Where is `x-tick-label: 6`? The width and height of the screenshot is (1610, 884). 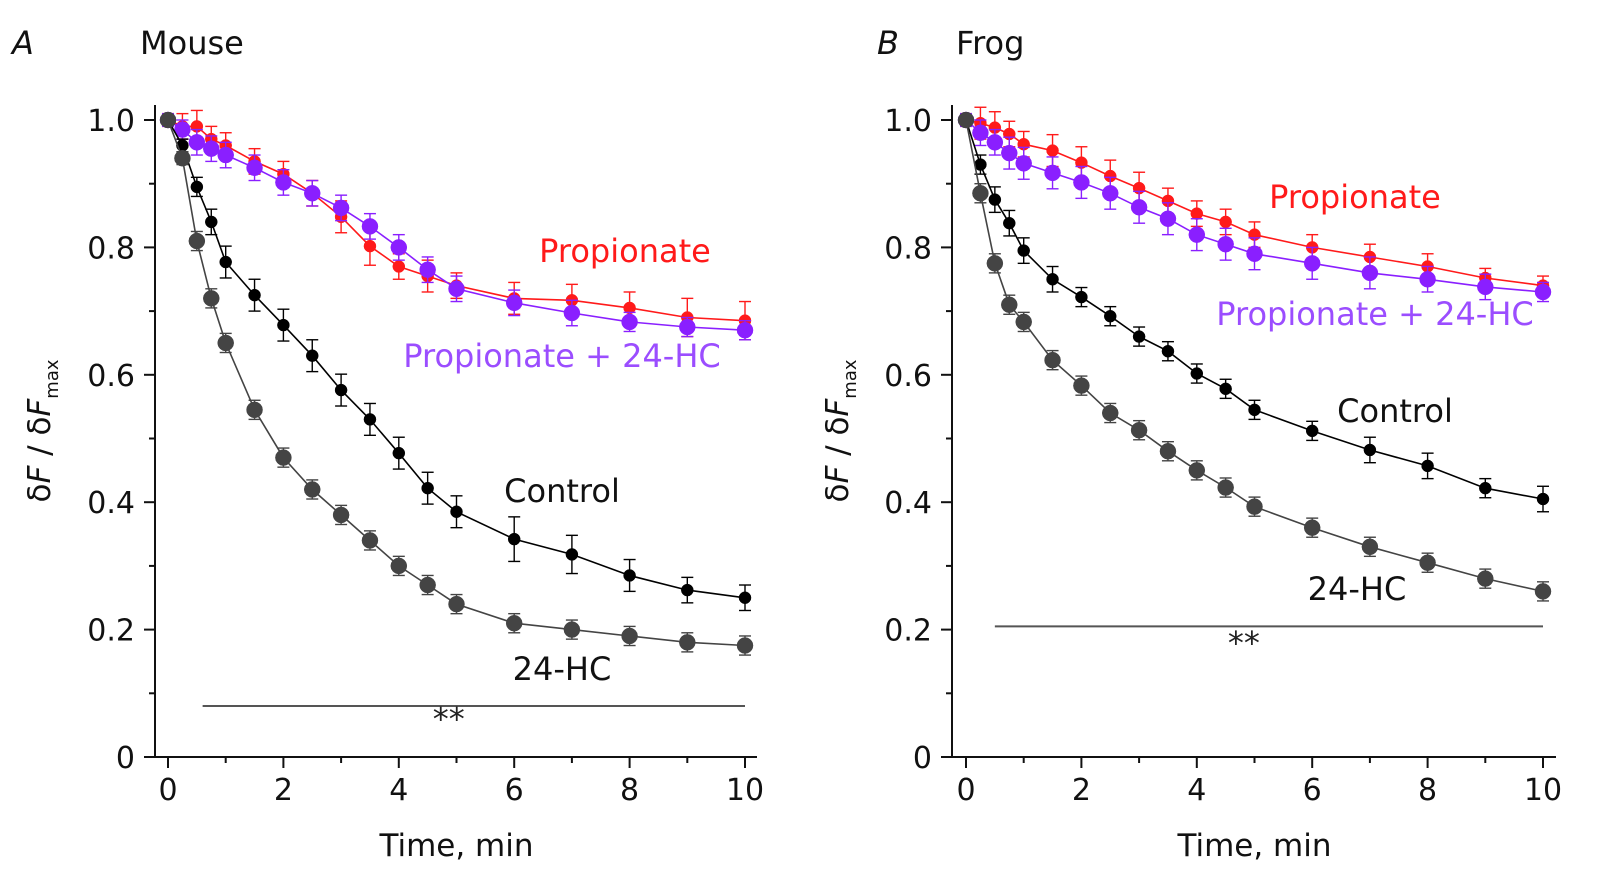 x-tick-label: 6 is located at coordinates (1312, 790).